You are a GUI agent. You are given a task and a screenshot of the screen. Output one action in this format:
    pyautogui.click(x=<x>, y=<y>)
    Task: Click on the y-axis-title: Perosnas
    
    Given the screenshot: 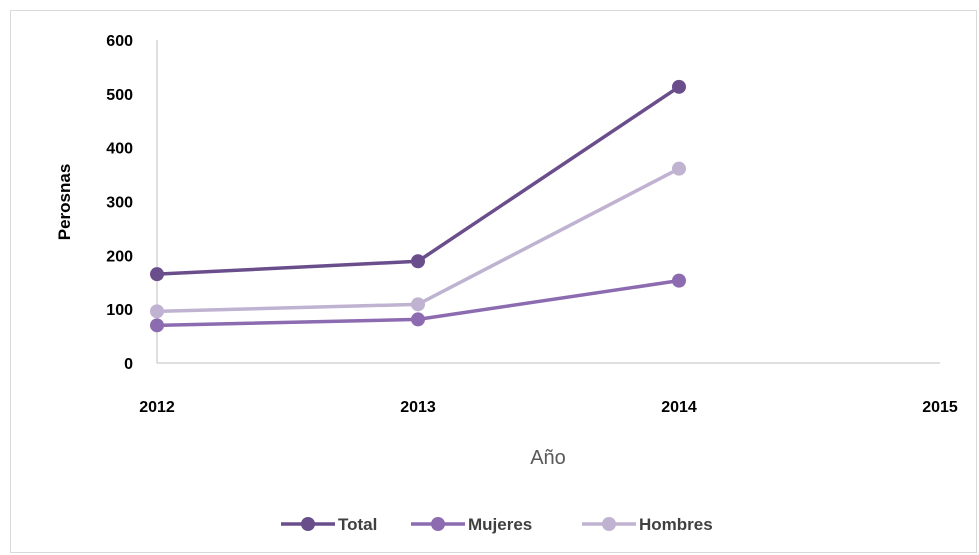 What is the action you would take?
    pyautogui.click(x=64, y=202)
    